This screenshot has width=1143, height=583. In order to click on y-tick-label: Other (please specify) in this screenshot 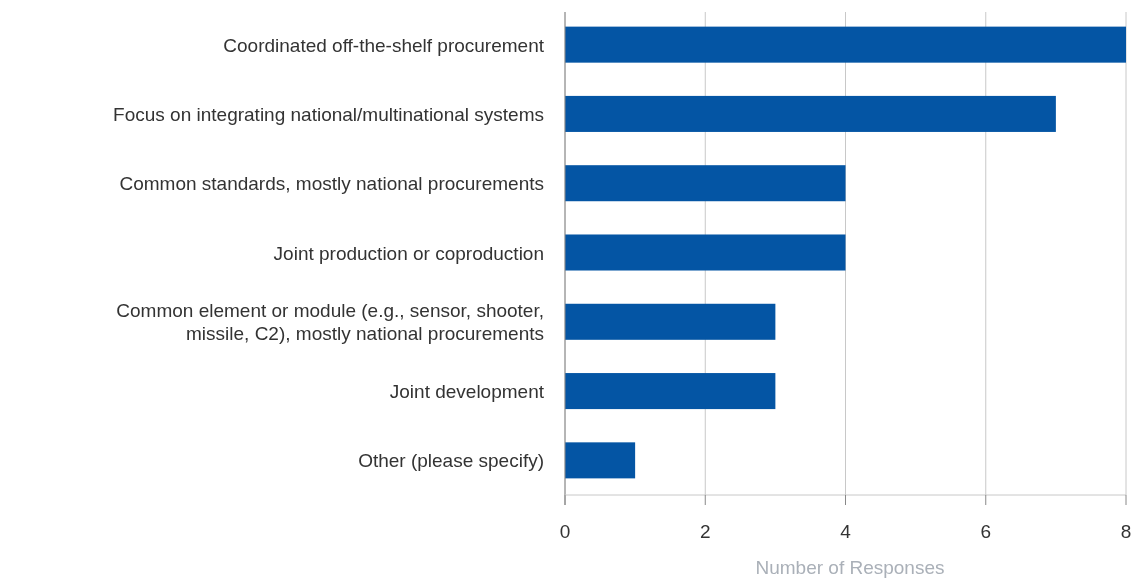, I will do `click(451, 461)`.